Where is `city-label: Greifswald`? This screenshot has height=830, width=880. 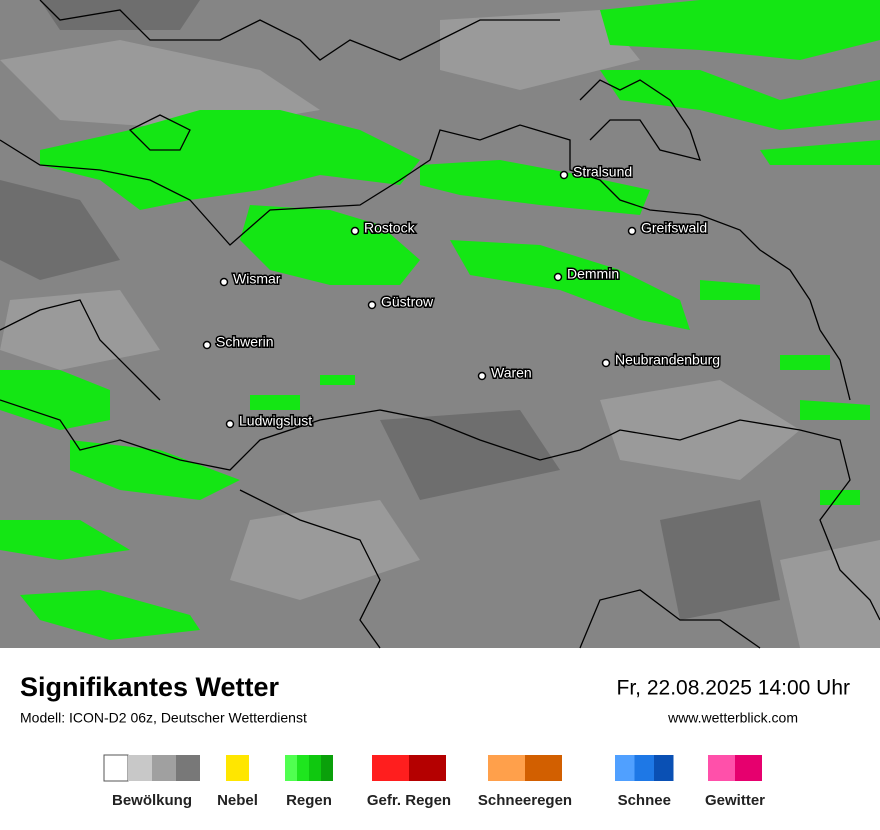 city-label: Greifswald is located at coordinates (674, 228).